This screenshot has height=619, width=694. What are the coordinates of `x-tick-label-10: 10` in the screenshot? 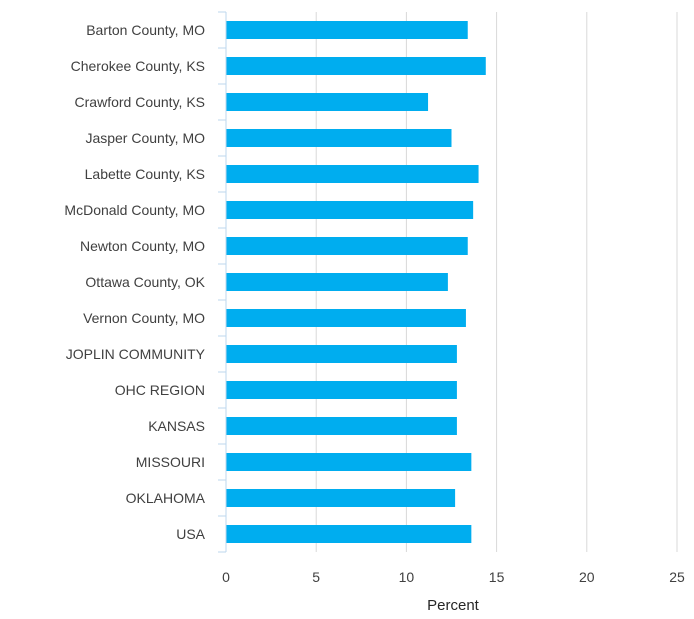 It's located at (407, 577).